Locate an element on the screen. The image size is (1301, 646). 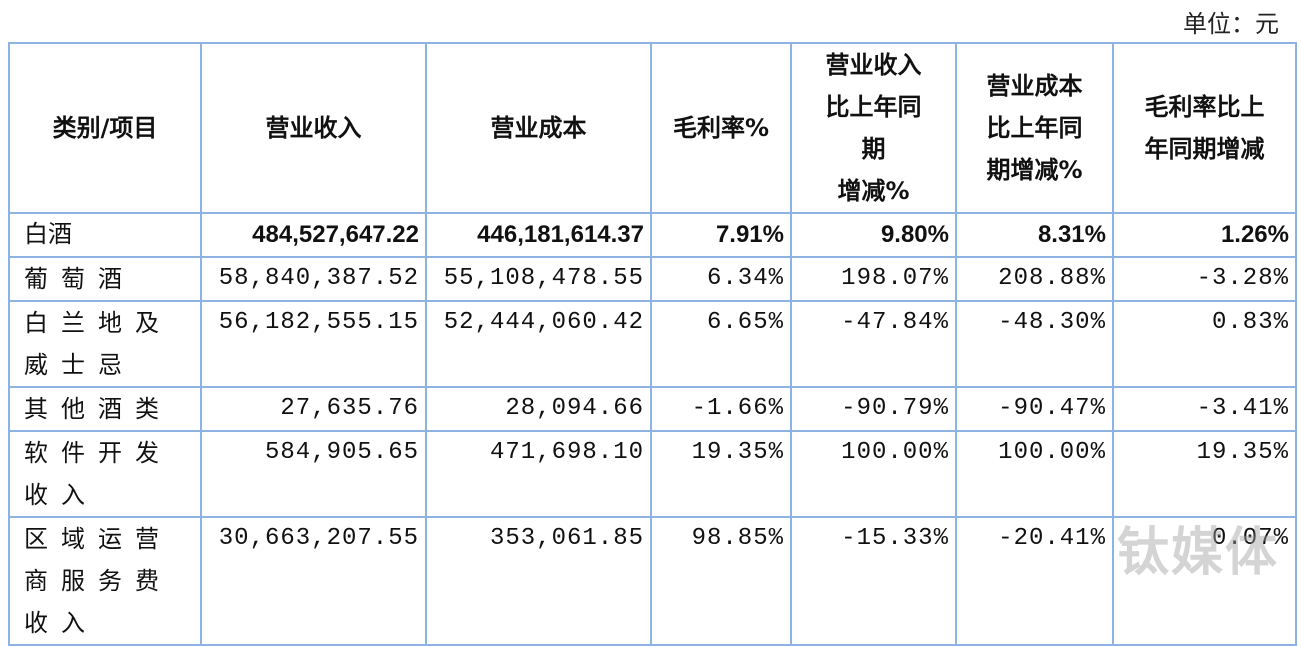
value-cell: -90.79% is located at coordinates (873, 409).